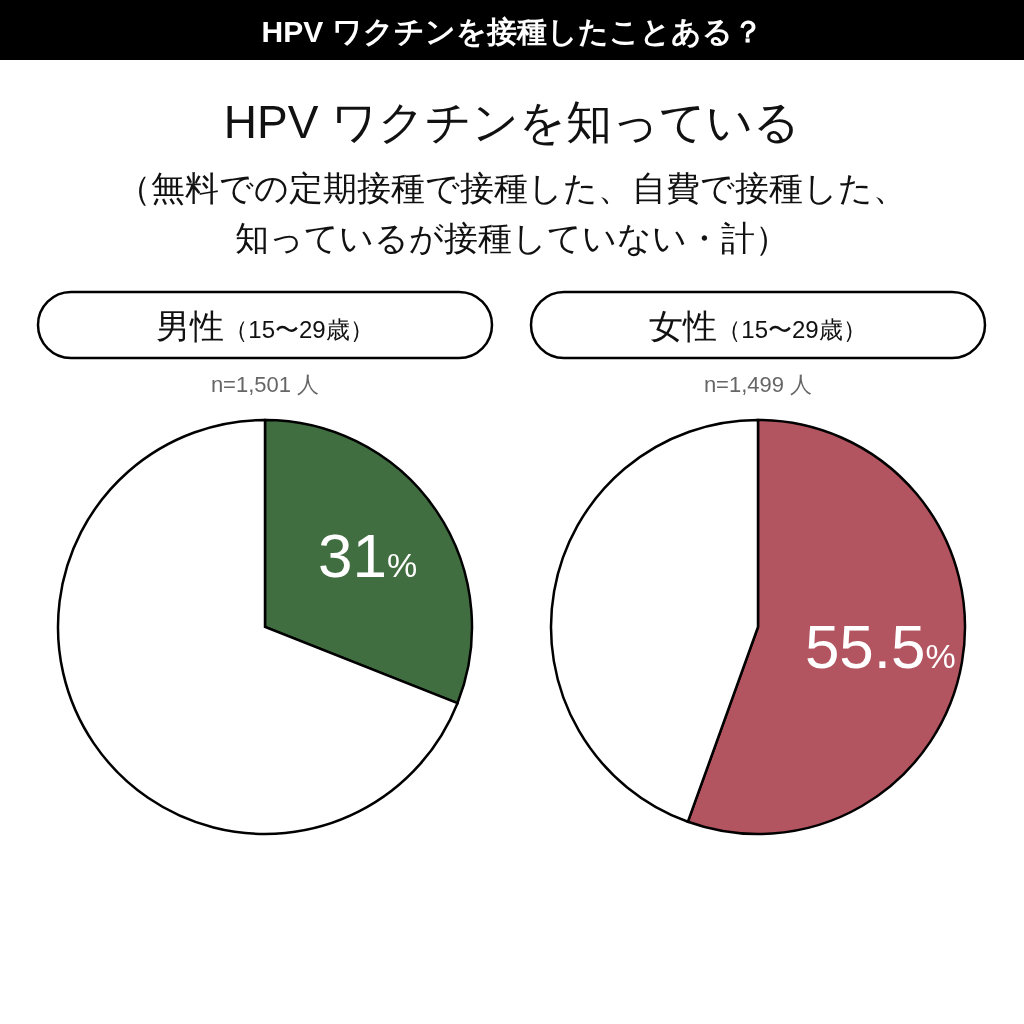  What do you see at coordinates (758, 384) in the screenshot?
I see `chart-subtitle: n=1,499 人` at bounding box center [758, 384].